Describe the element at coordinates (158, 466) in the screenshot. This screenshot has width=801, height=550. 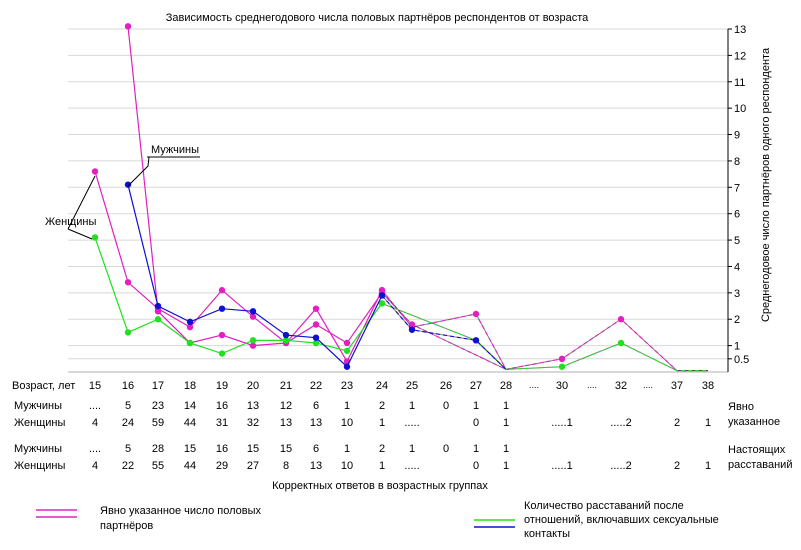
I see `table-cell: 55` at that location.